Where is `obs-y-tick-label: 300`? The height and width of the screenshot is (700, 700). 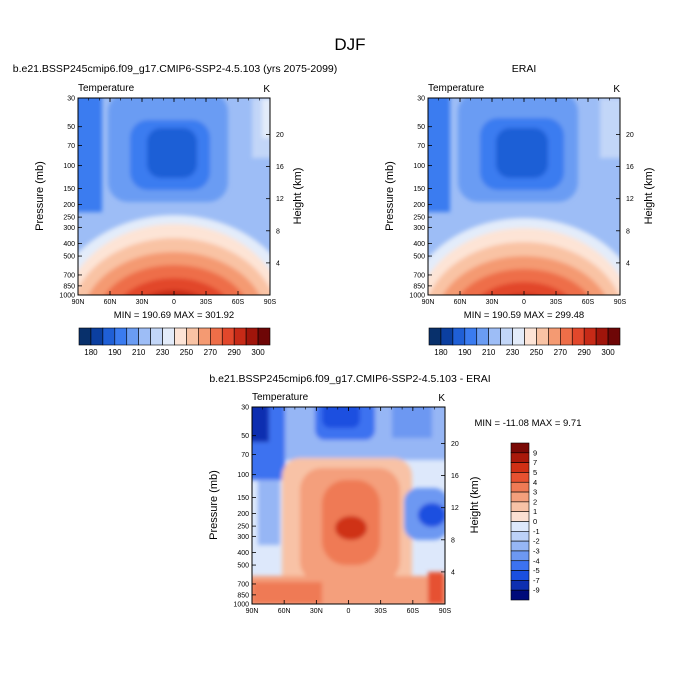 obs-y-tick-label: 300 is located at coordinates (419, 228).